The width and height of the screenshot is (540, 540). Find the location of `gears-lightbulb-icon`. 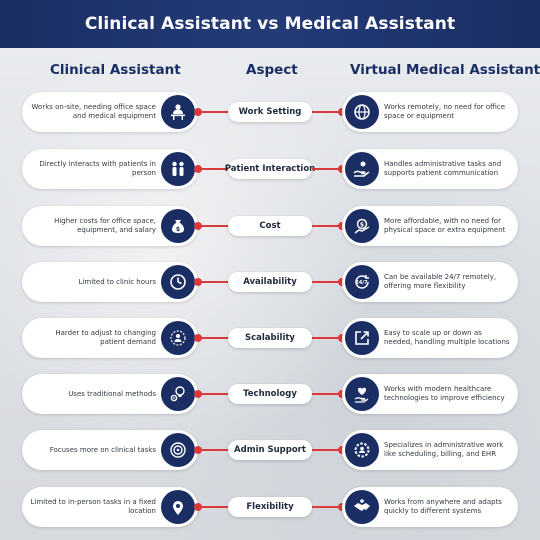

gears-lightbulb-icon is located at coordinates (178, 394).